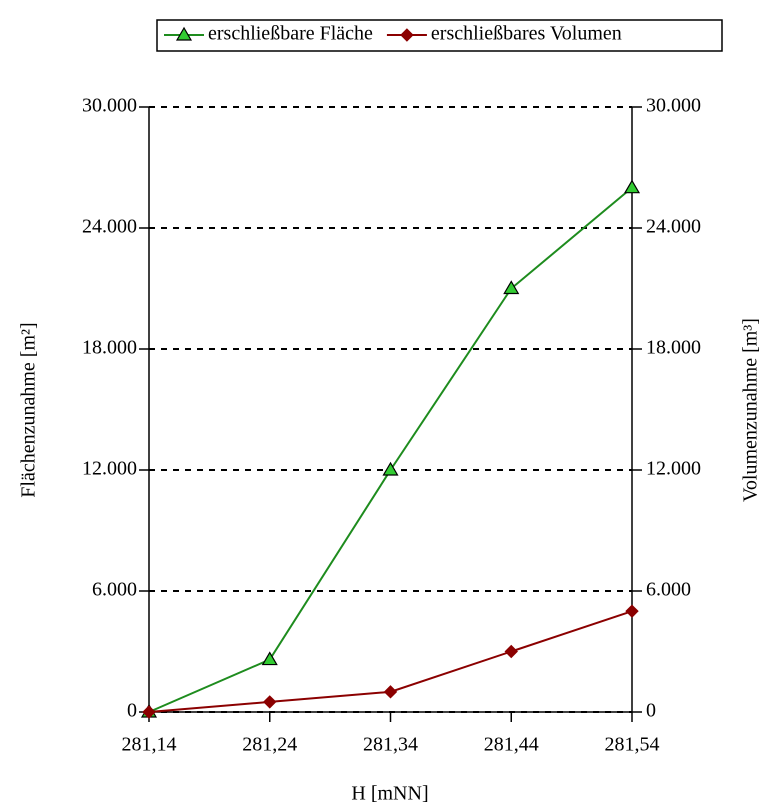 The width and height of the screenshot is (768, 811). Describe the element at coordinates (390, 745) in the screenshot. I see `x-tick-label: 281,34` at that location.